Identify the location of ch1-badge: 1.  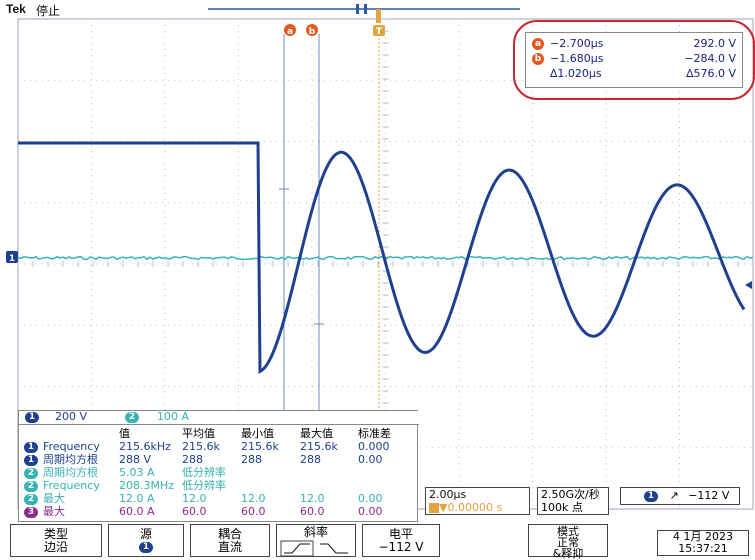
(32, 417).